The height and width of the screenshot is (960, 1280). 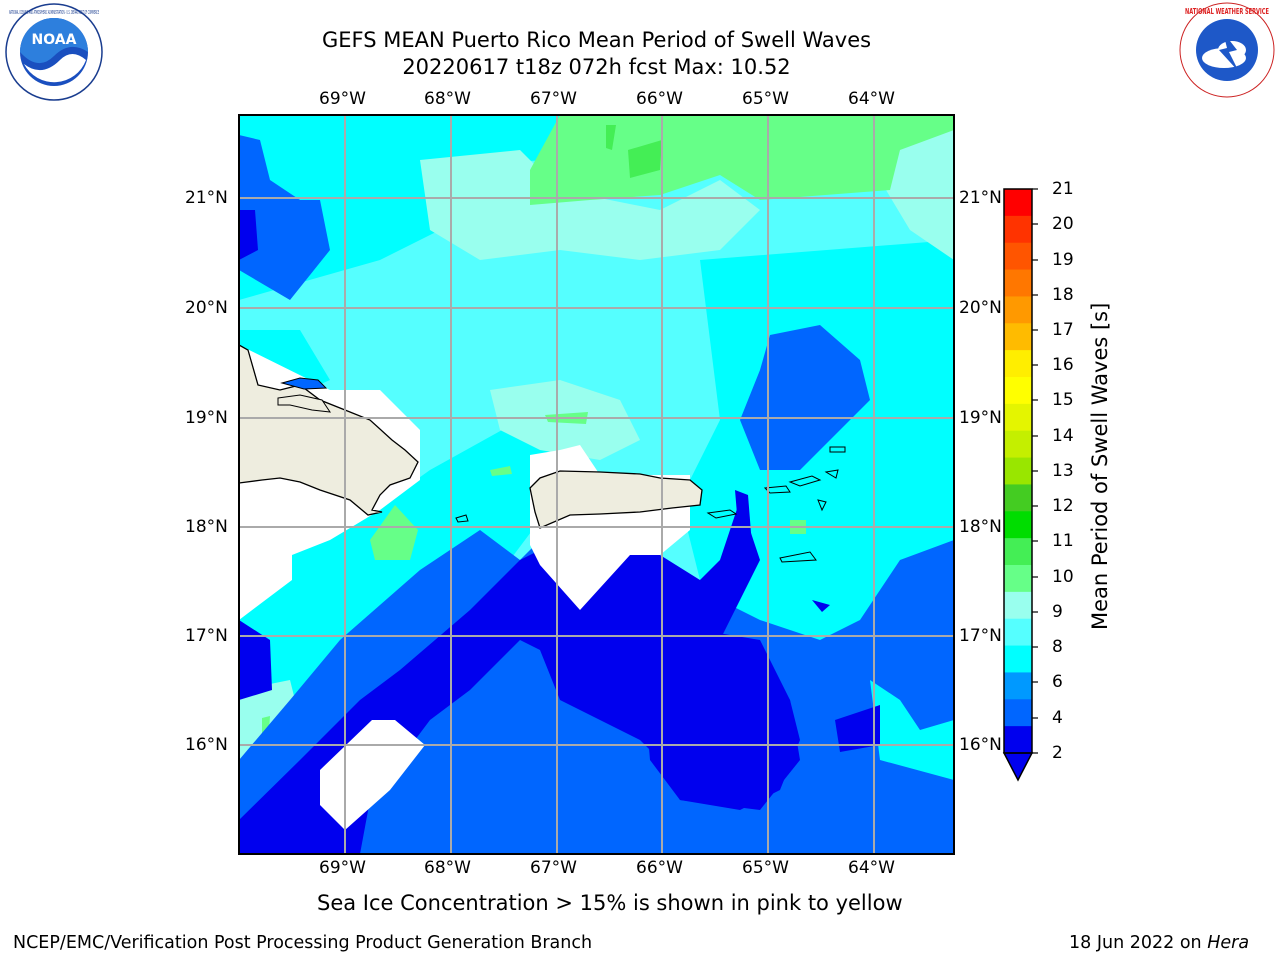 I want to click on footer-date: 18 Jun 2022 on Hera, so click(x=1159, y=943).